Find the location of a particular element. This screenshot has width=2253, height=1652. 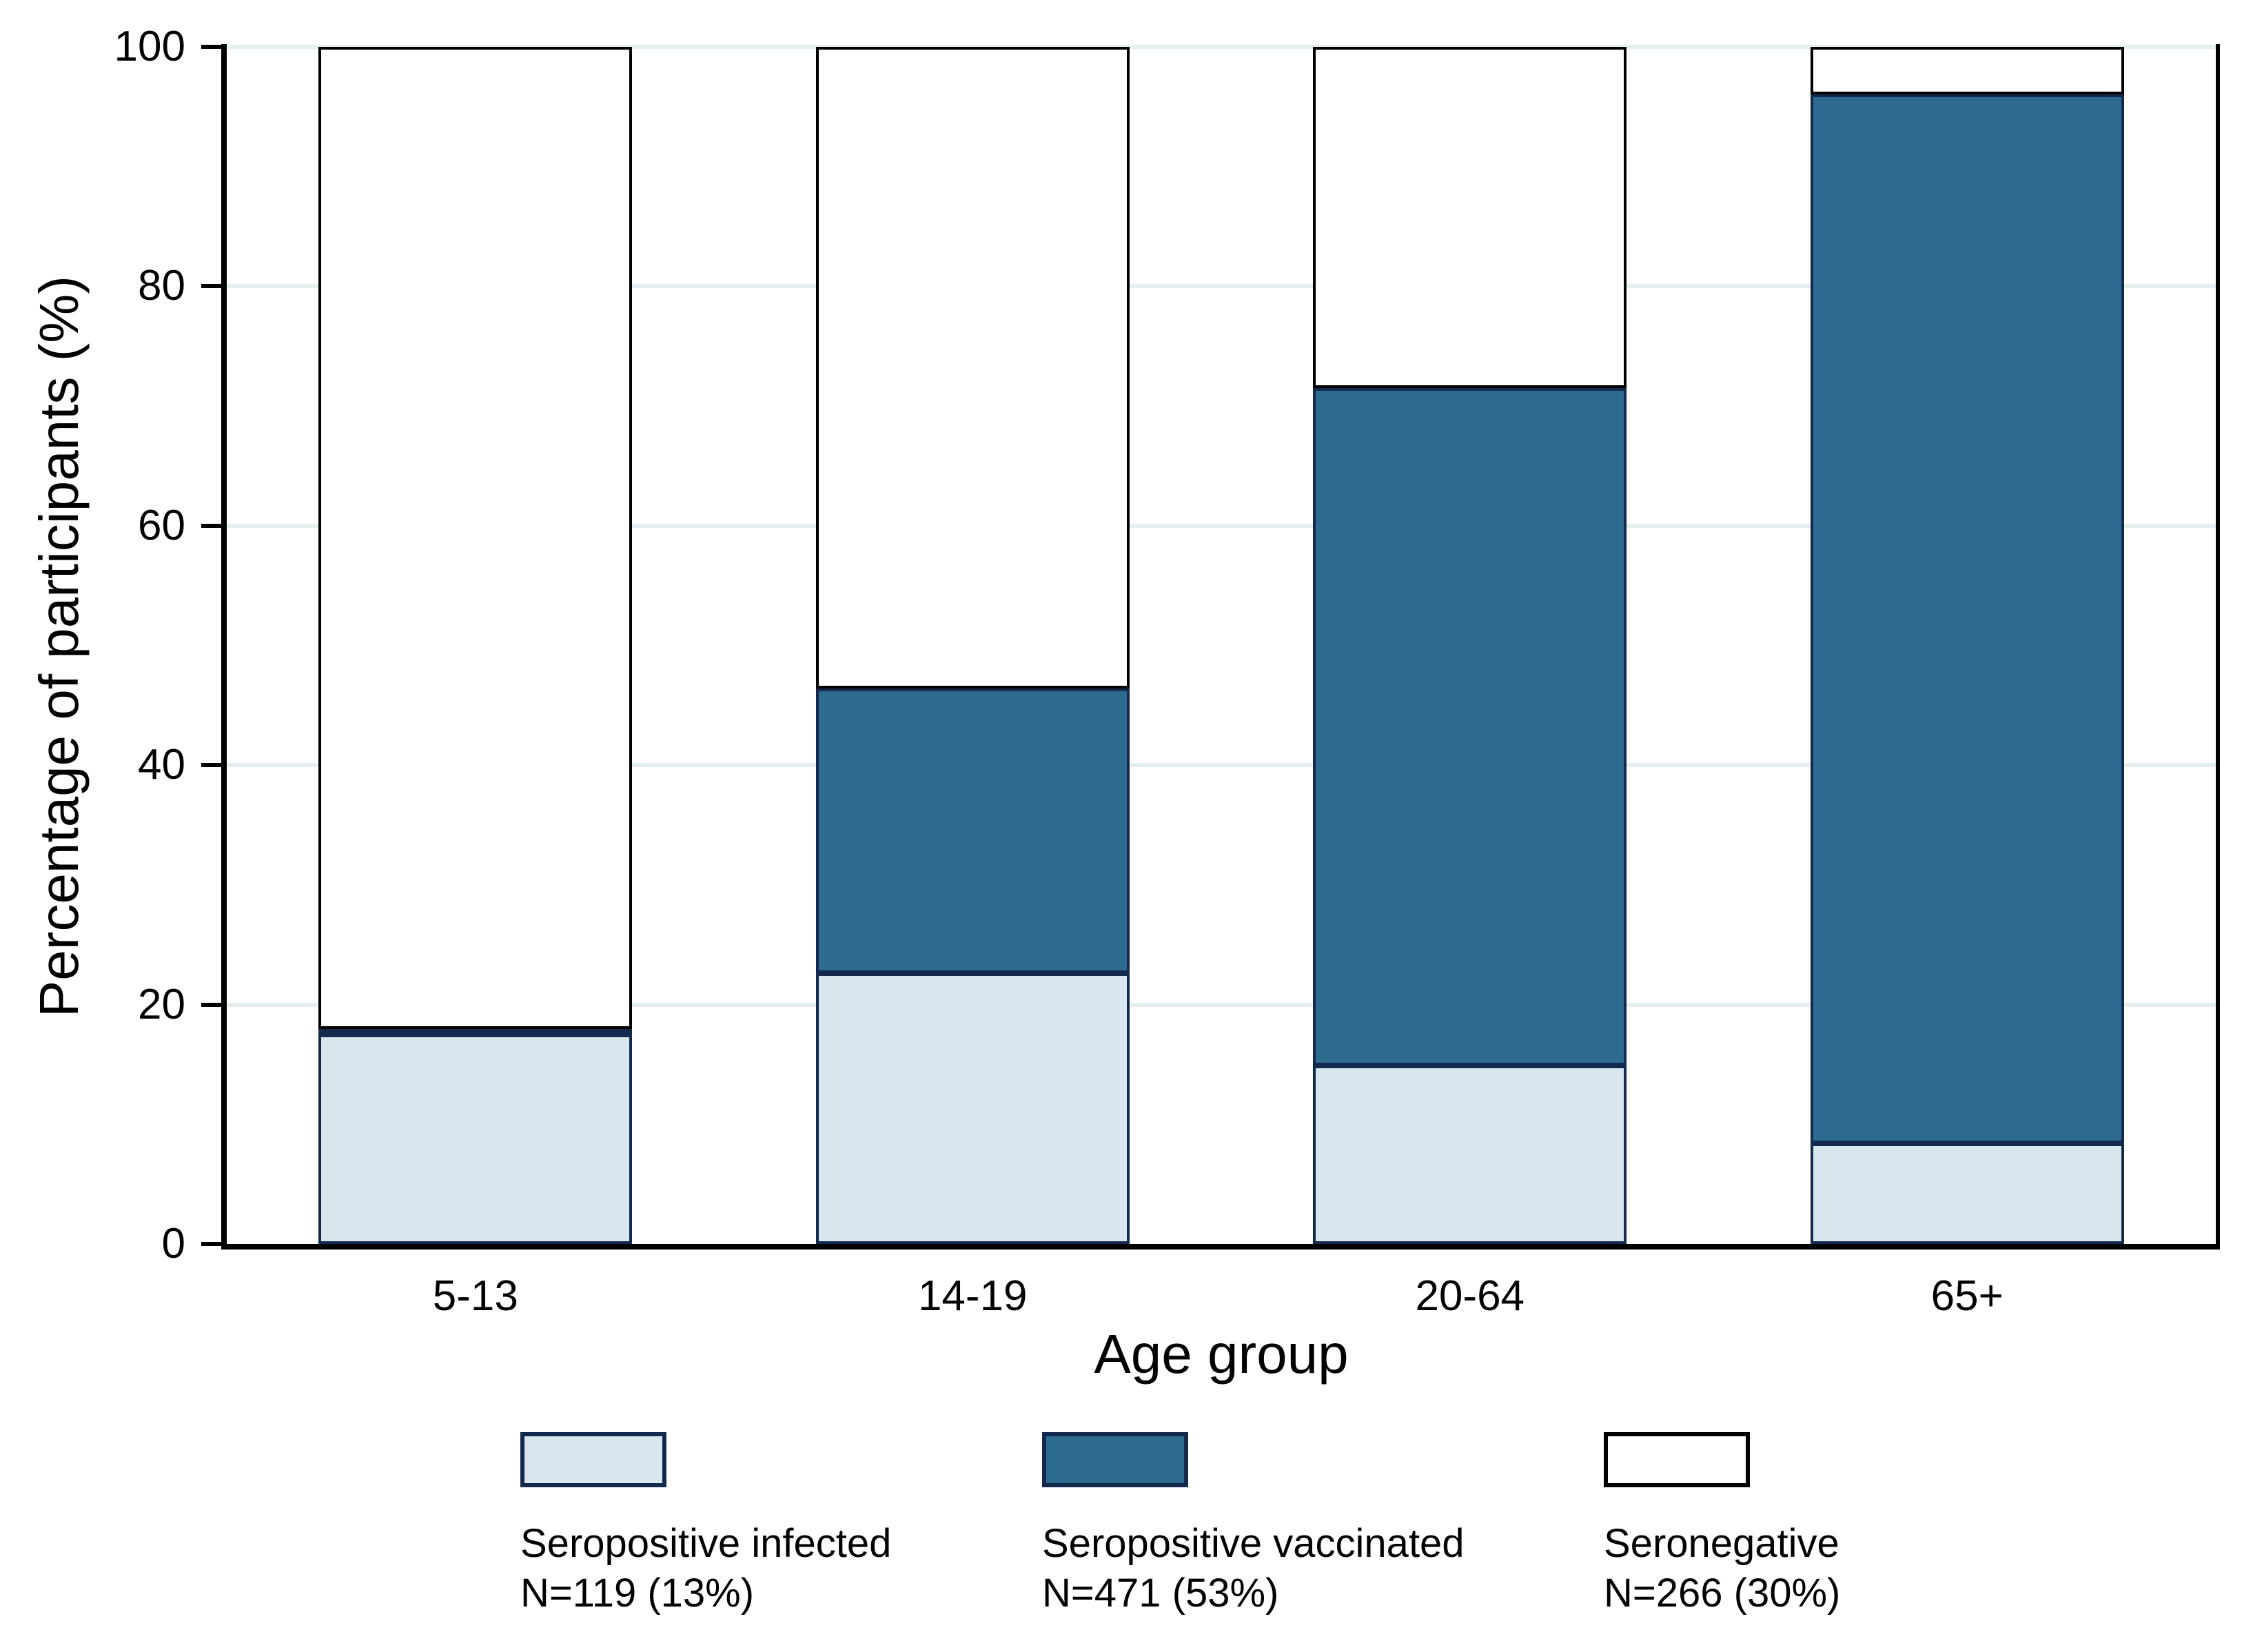

y-tick-label-40: 40 is located at coordinates (161, 765).